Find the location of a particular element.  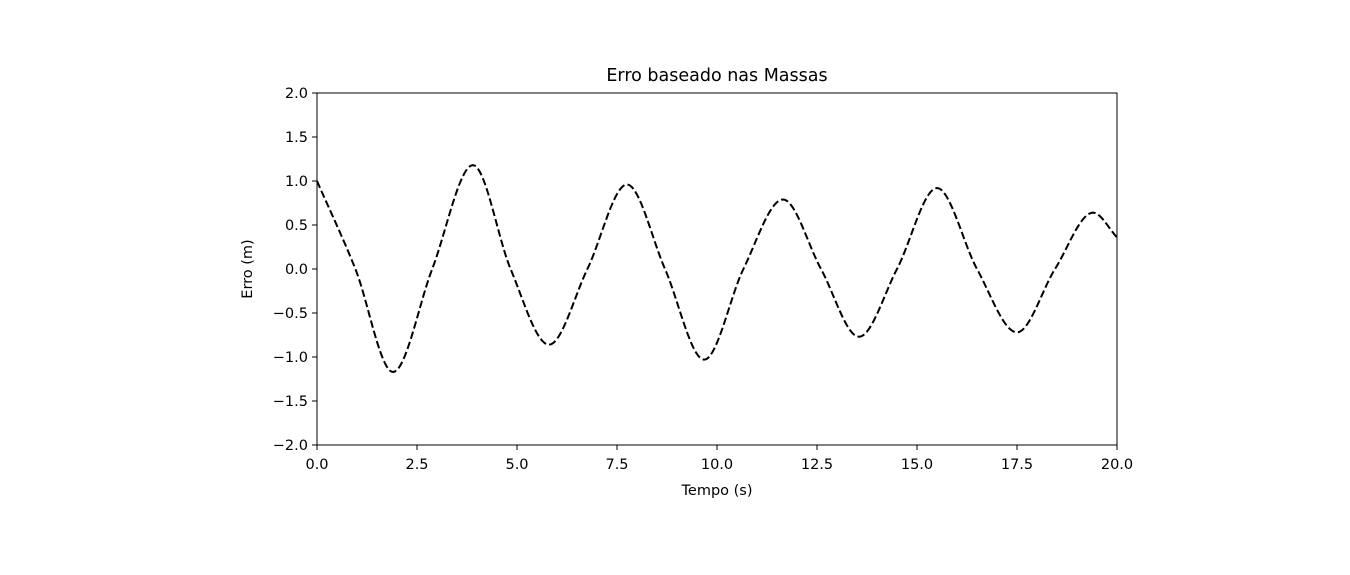

y-tick-label: 0.0 is located at coordinates (296, 270).